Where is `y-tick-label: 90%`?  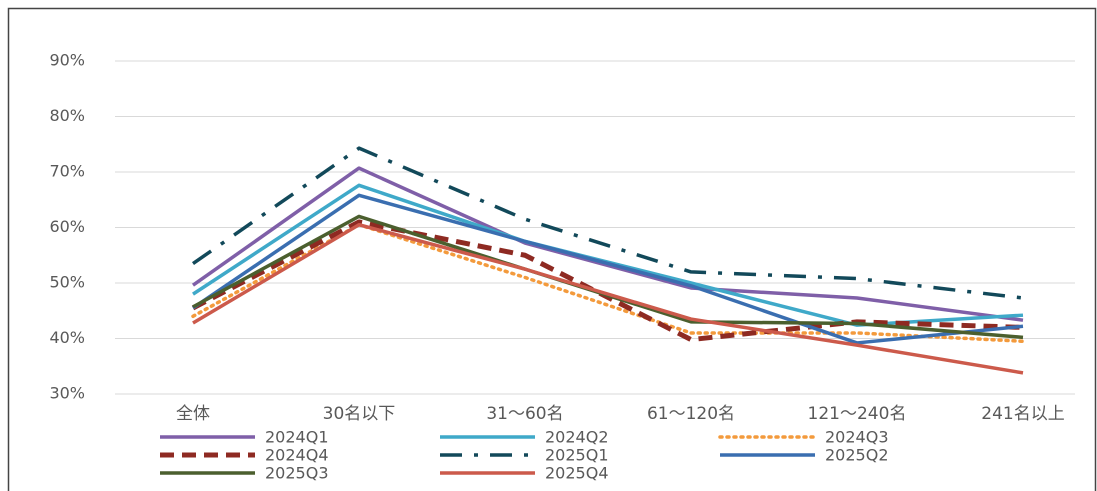 y-tick-label: 90% is located at coordinates (67, 60).